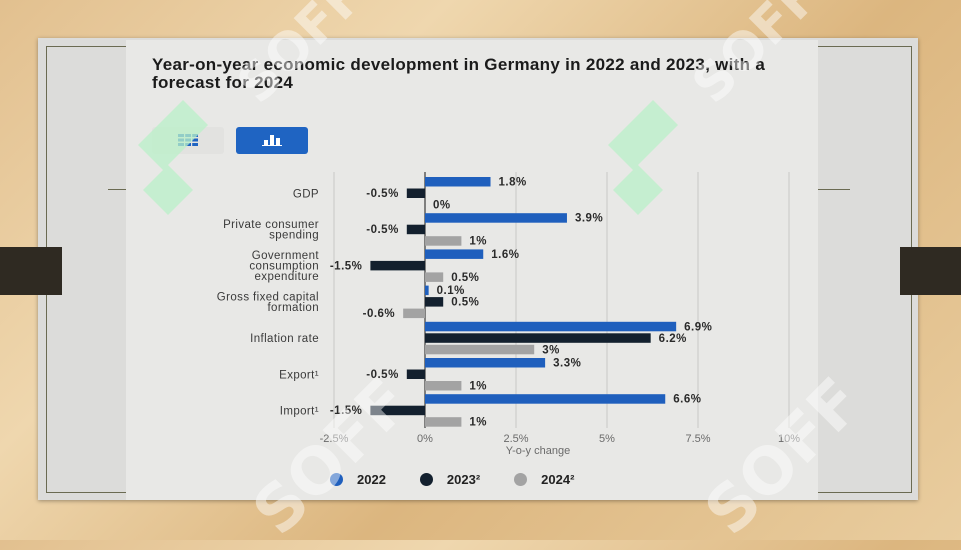 The height and width of the screenshot is (550, 961). I want to click on data-label: 6.9%, so click(698, 327).